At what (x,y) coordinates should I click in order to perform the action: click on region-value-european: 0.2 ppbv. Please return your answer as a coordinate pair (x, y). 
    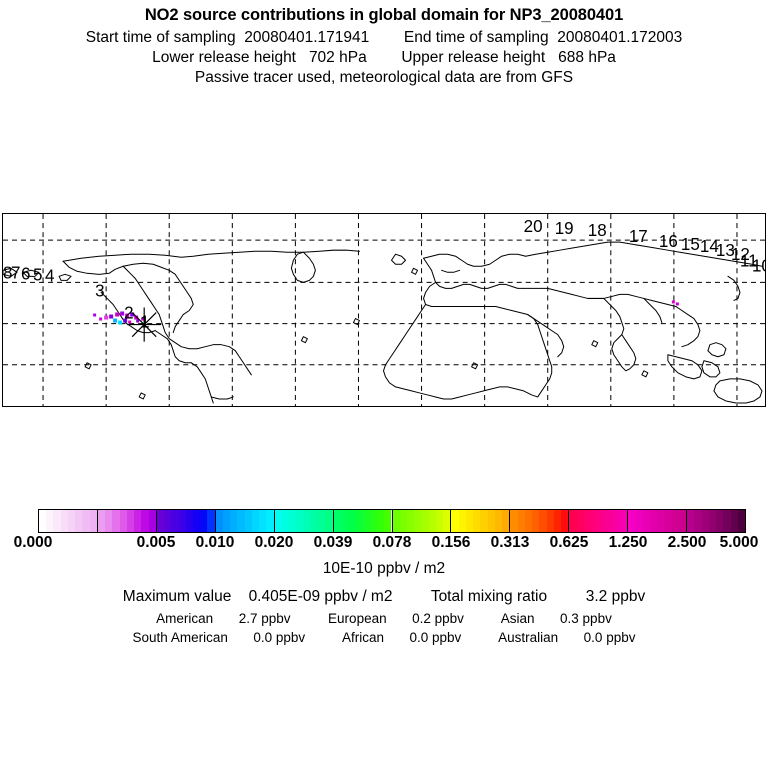
    Looking at the image, I should click on (438, 618).